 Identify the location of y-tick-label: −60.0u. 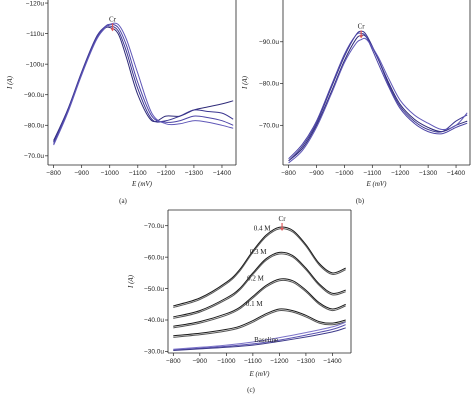
(154, 257).